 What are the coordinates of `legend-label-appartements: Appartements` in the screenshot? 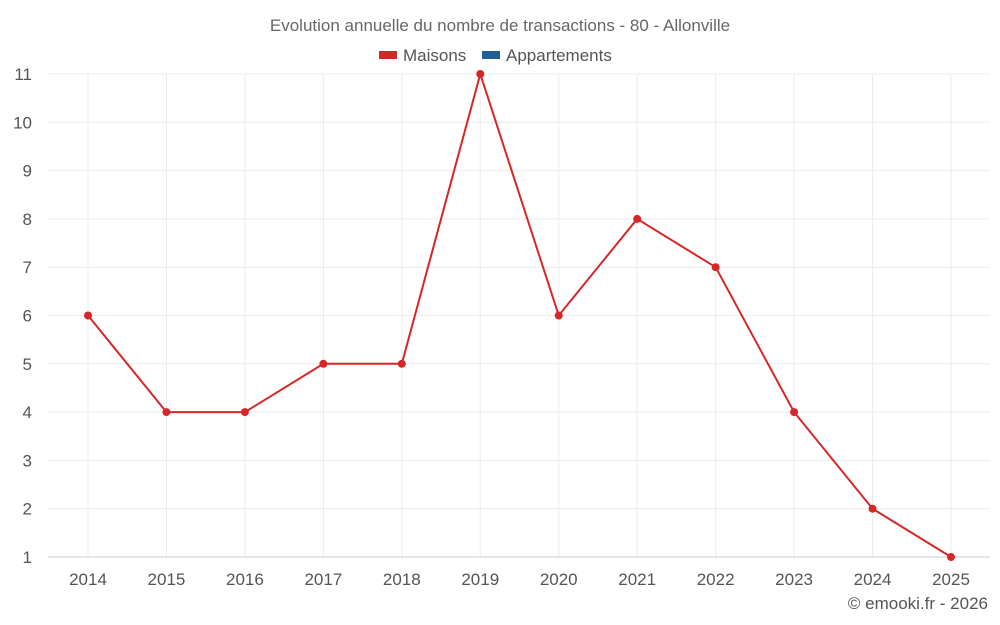 It's located at (559, 55).